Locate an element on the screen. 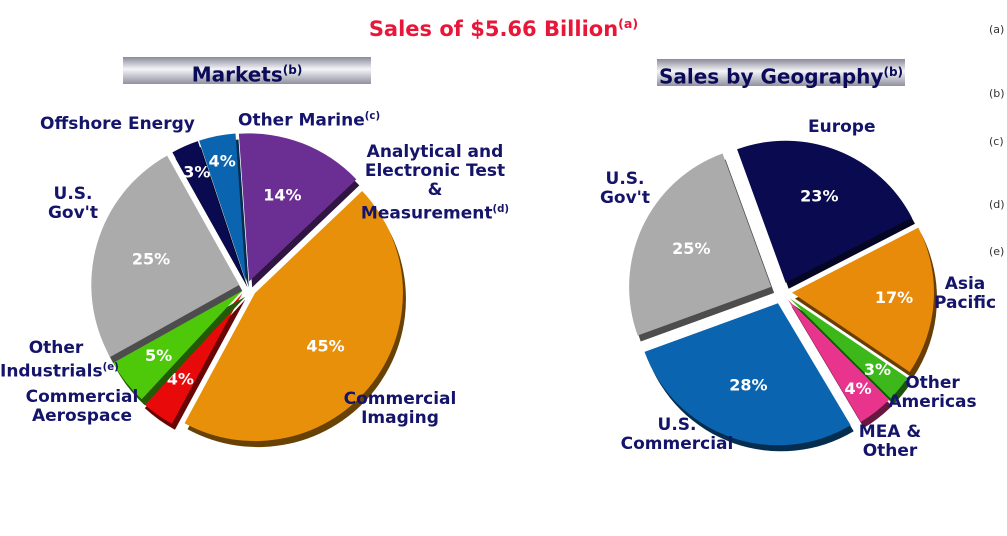 This screenshot has height=536, width=1007. pie-slice-offshore-energy is located at coordinates (208, 211).